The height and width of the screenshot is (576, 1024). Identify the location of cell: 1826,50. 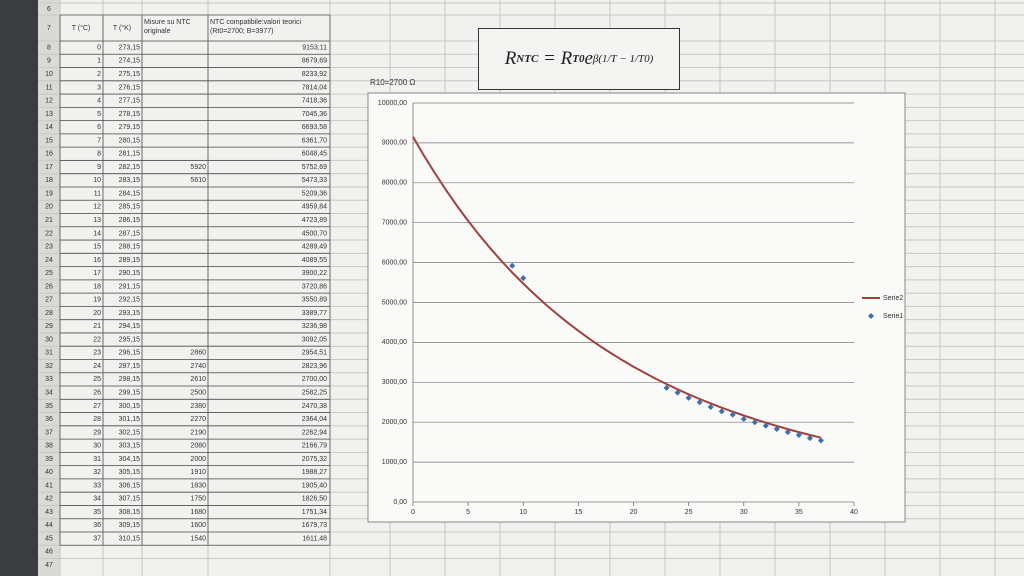
(314, 499).